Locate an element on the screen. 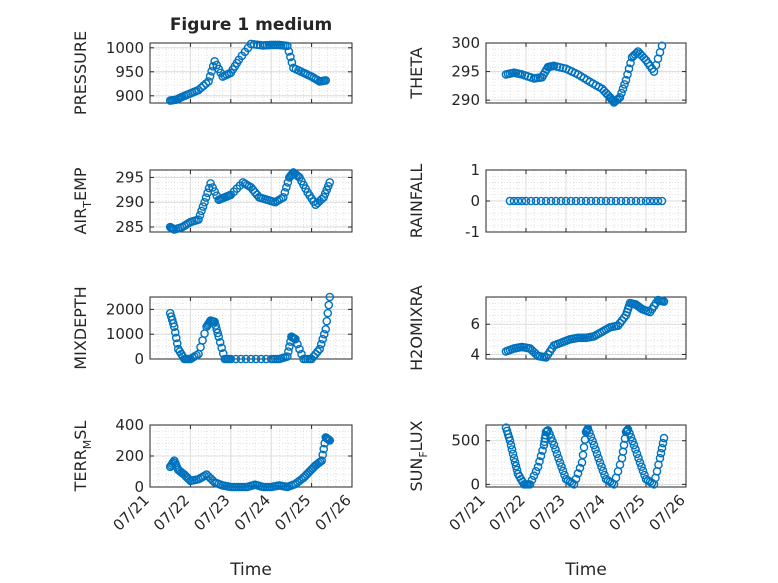 Image resolution: width=778 pixels, height=583 pixels. y-tick-label: 300 is located at coordinates (465, 43).